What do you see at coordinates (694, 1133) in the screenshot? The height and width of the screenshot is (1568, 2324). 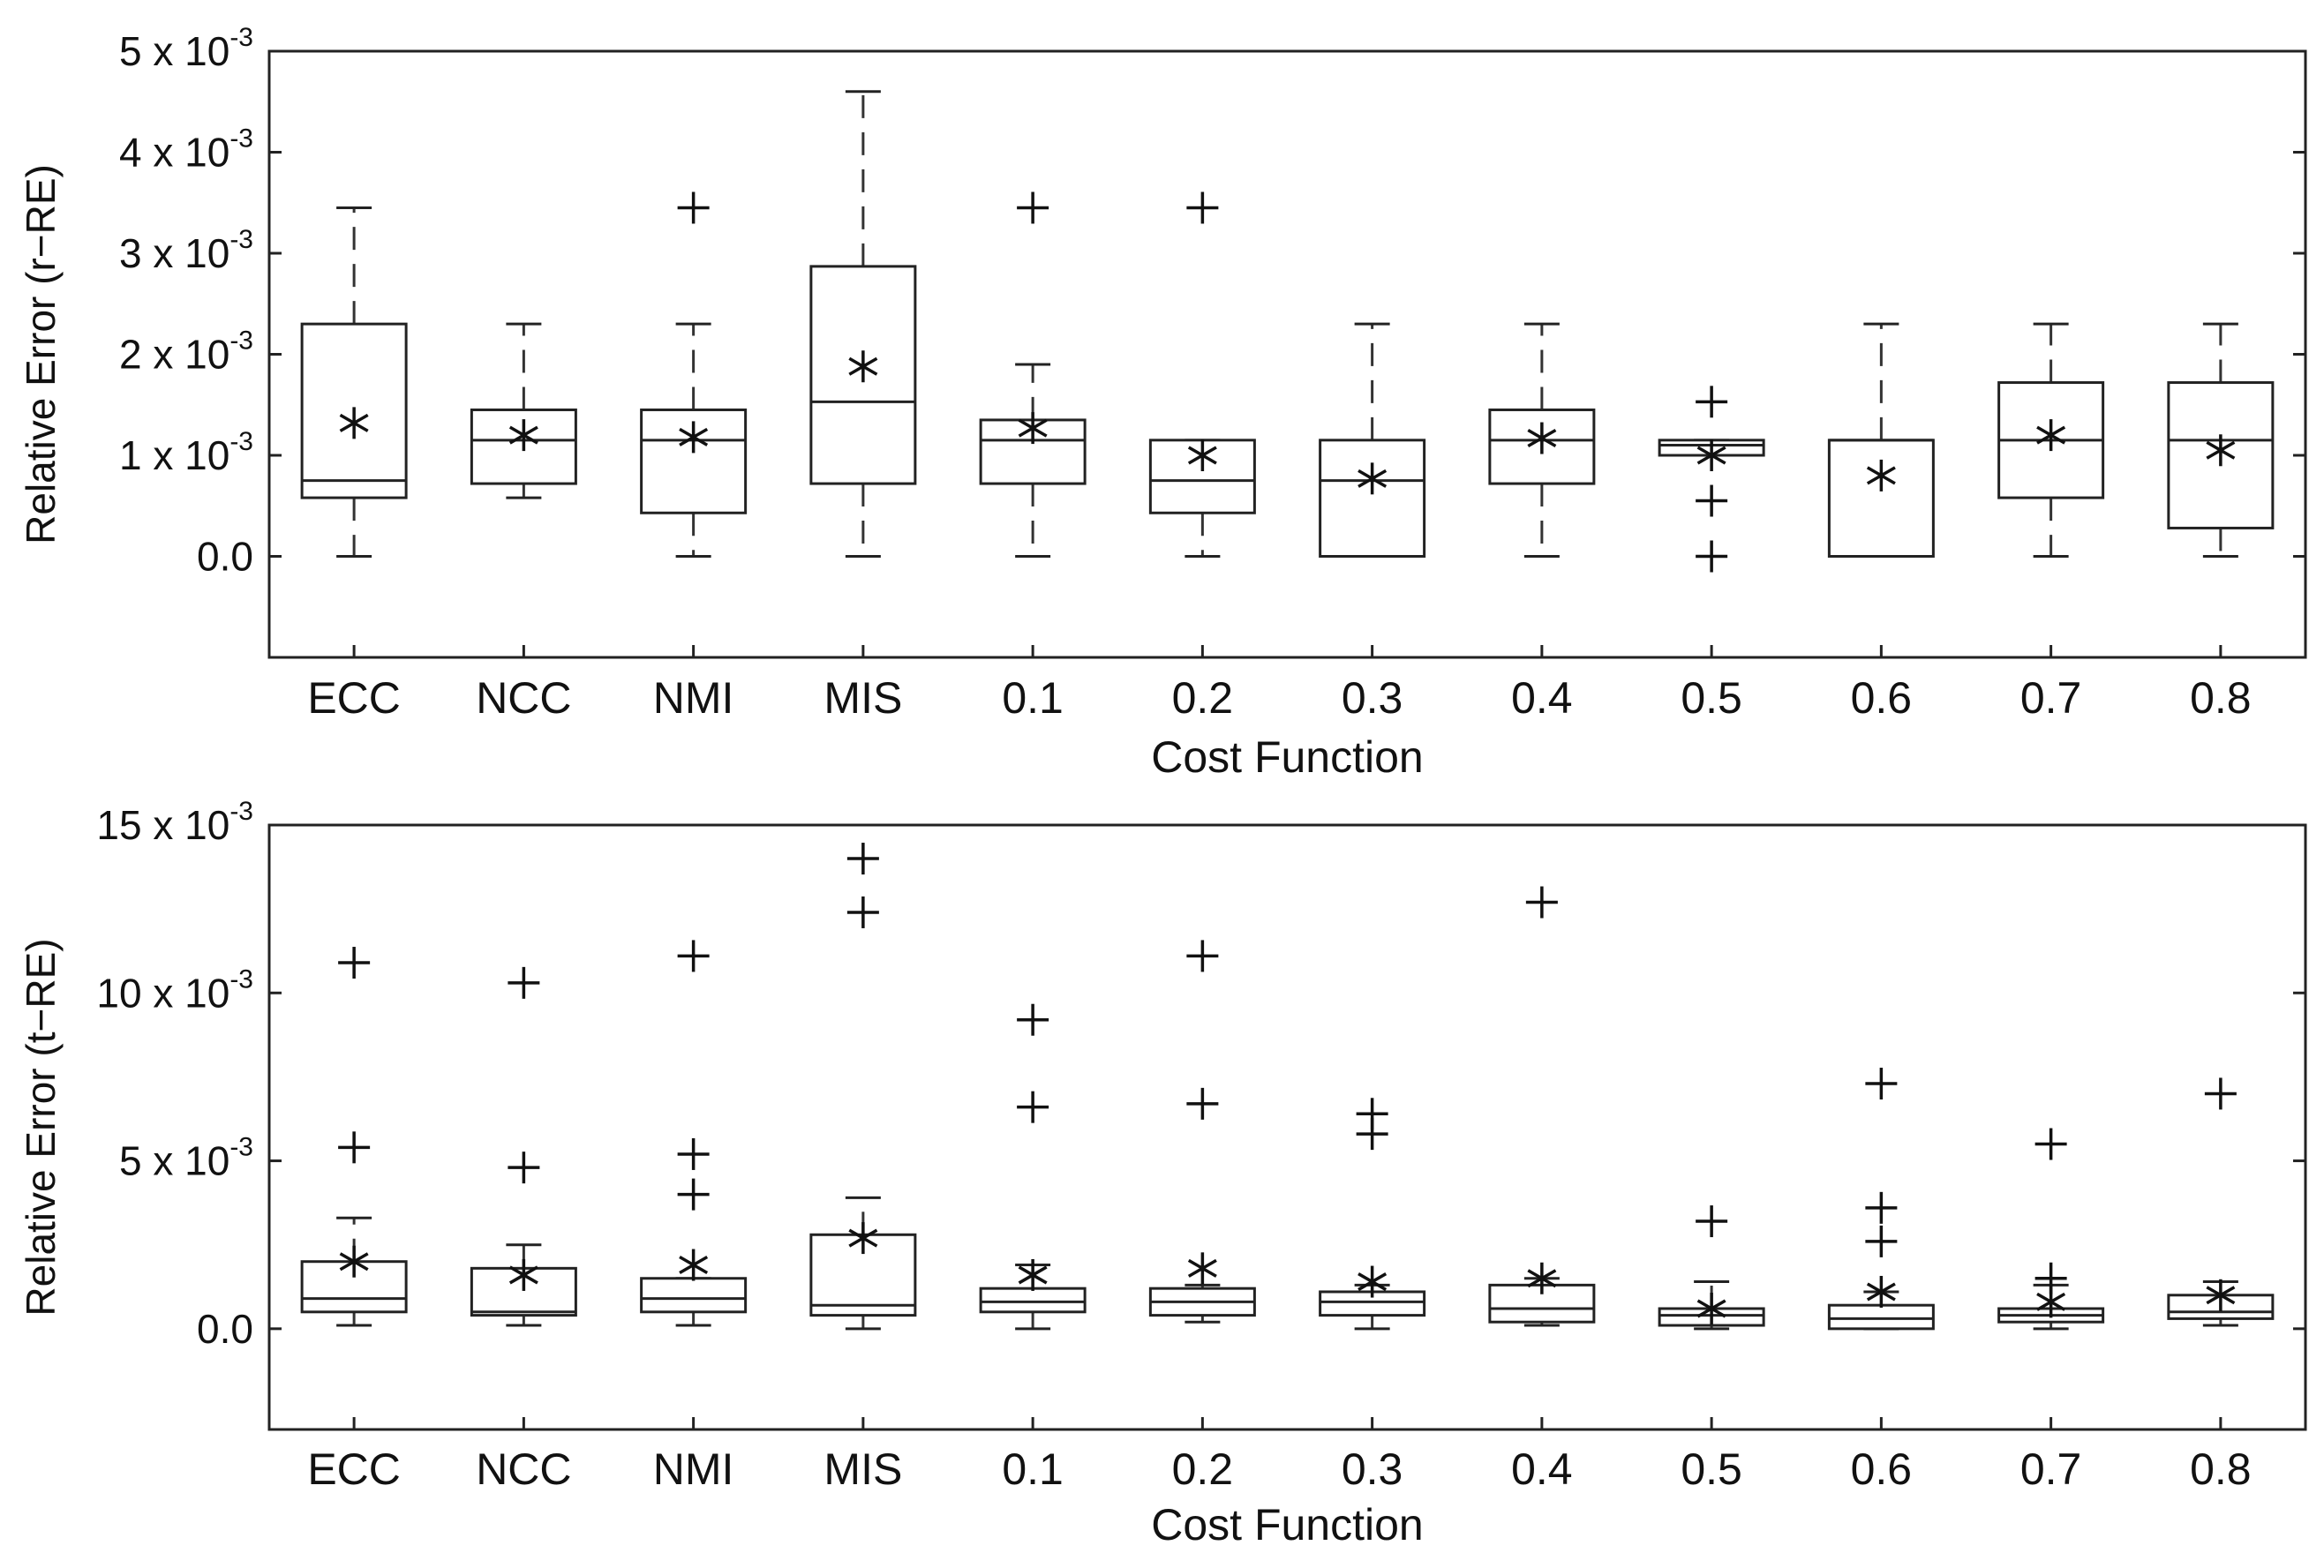 I see `box-NMI` at bounding box center [694, 1133].